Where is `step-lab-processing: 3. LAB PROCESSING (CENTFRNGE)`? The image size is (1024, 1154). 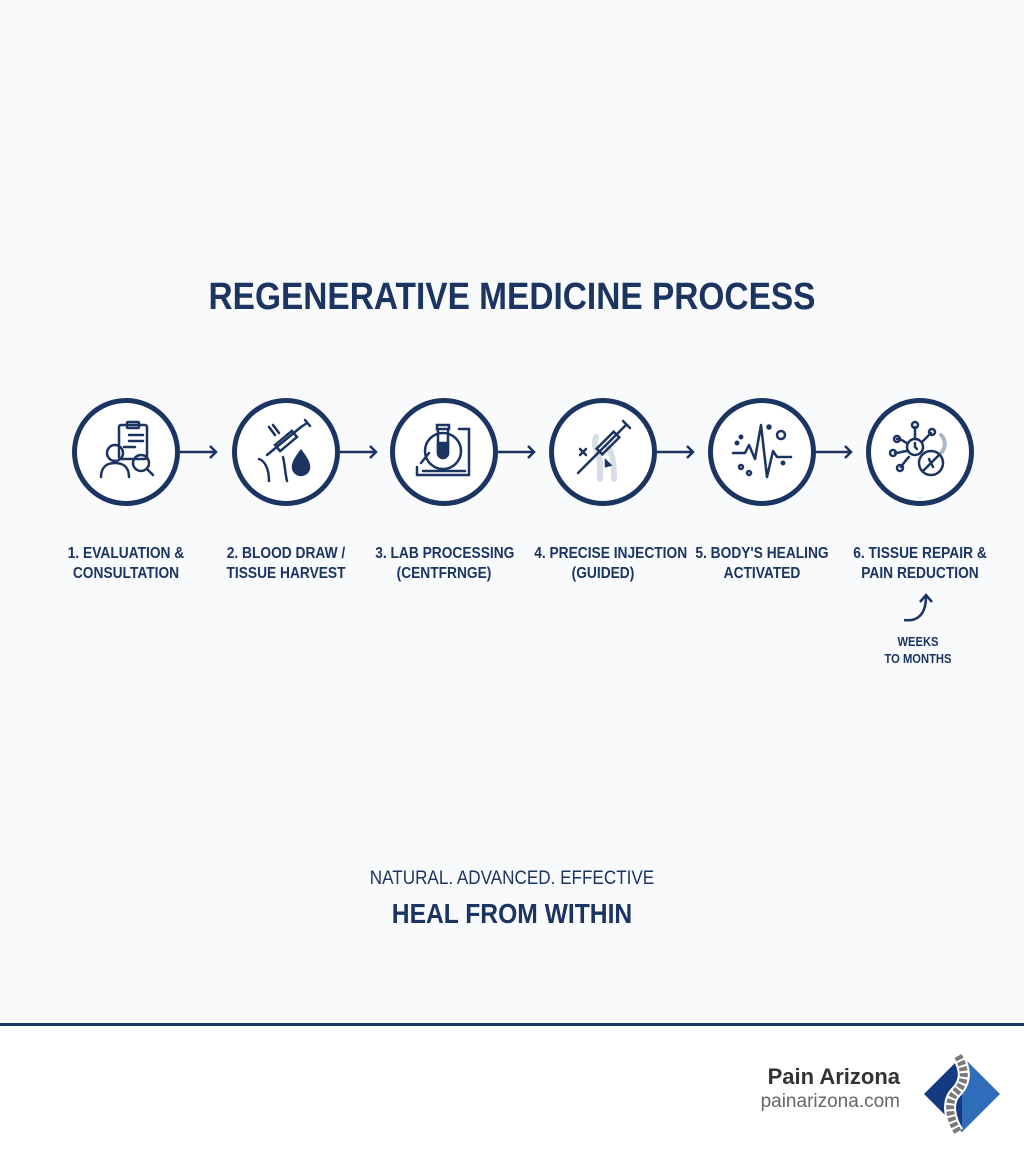
step-lab-processing: 3. LAB PROCESSING (CENTFRNGE) is located at coordinates (444, 491).